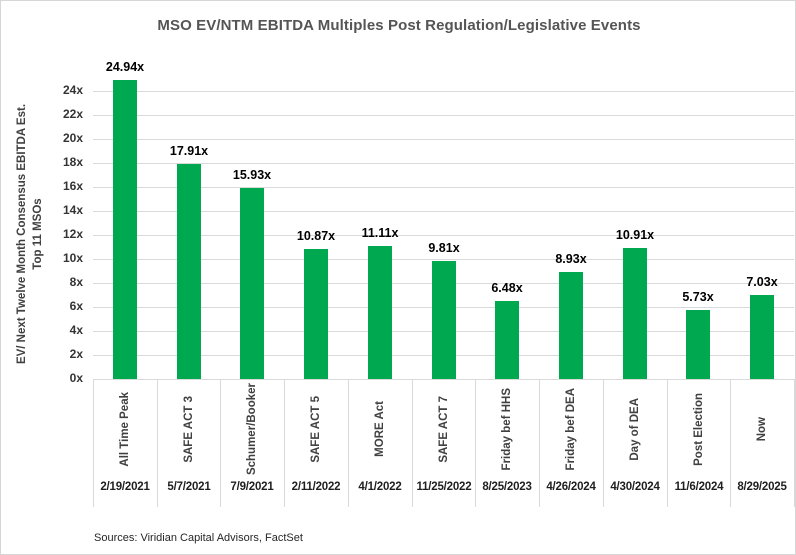 The width and height of the screenshot is (796, 555). What do you see at coordinates (125, 66) in the screenshot?
I see `bar-value-label: 24.94x` at bounding box center [125, 66].